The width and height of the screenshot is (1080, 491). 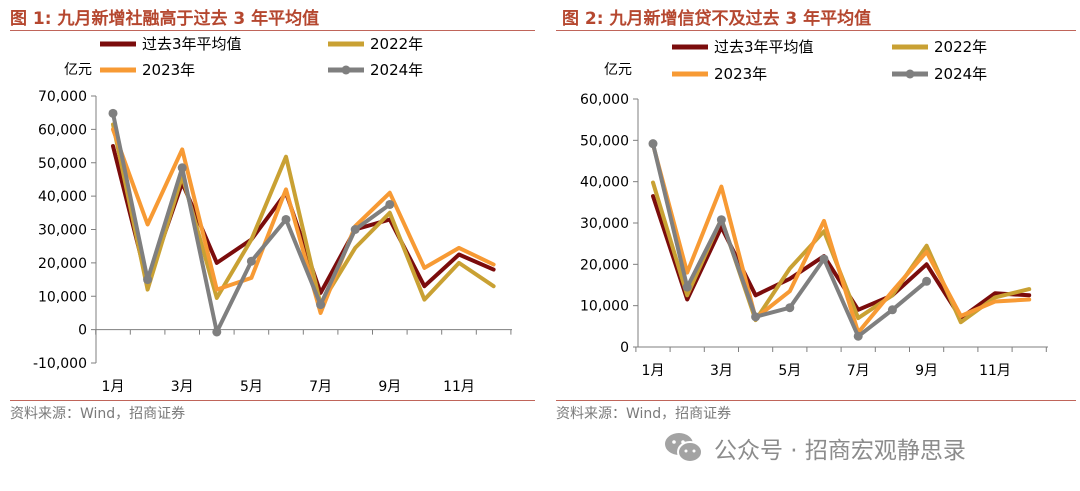 I want to click on y-tick-label: -10,000, so click(x=60, y=364).